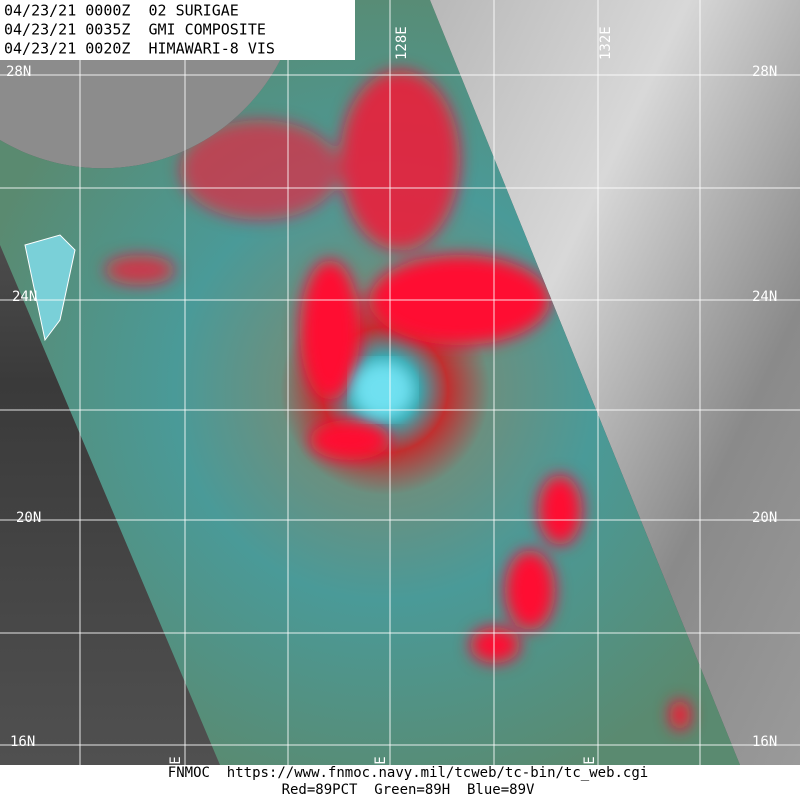 The width and height of the screenshot is (800, 800). Describe the element at coordinates (50, 288) in the screenshot. I see `taiwan` at that location.